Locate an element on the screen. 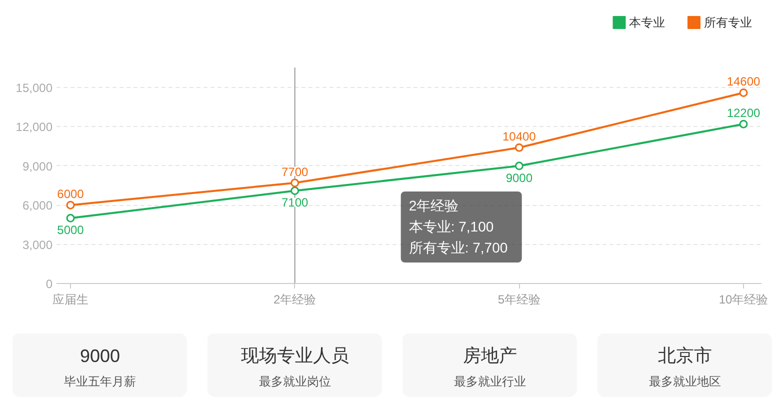  y-tick-label: 3,000 is located at coordinates (37, 245).